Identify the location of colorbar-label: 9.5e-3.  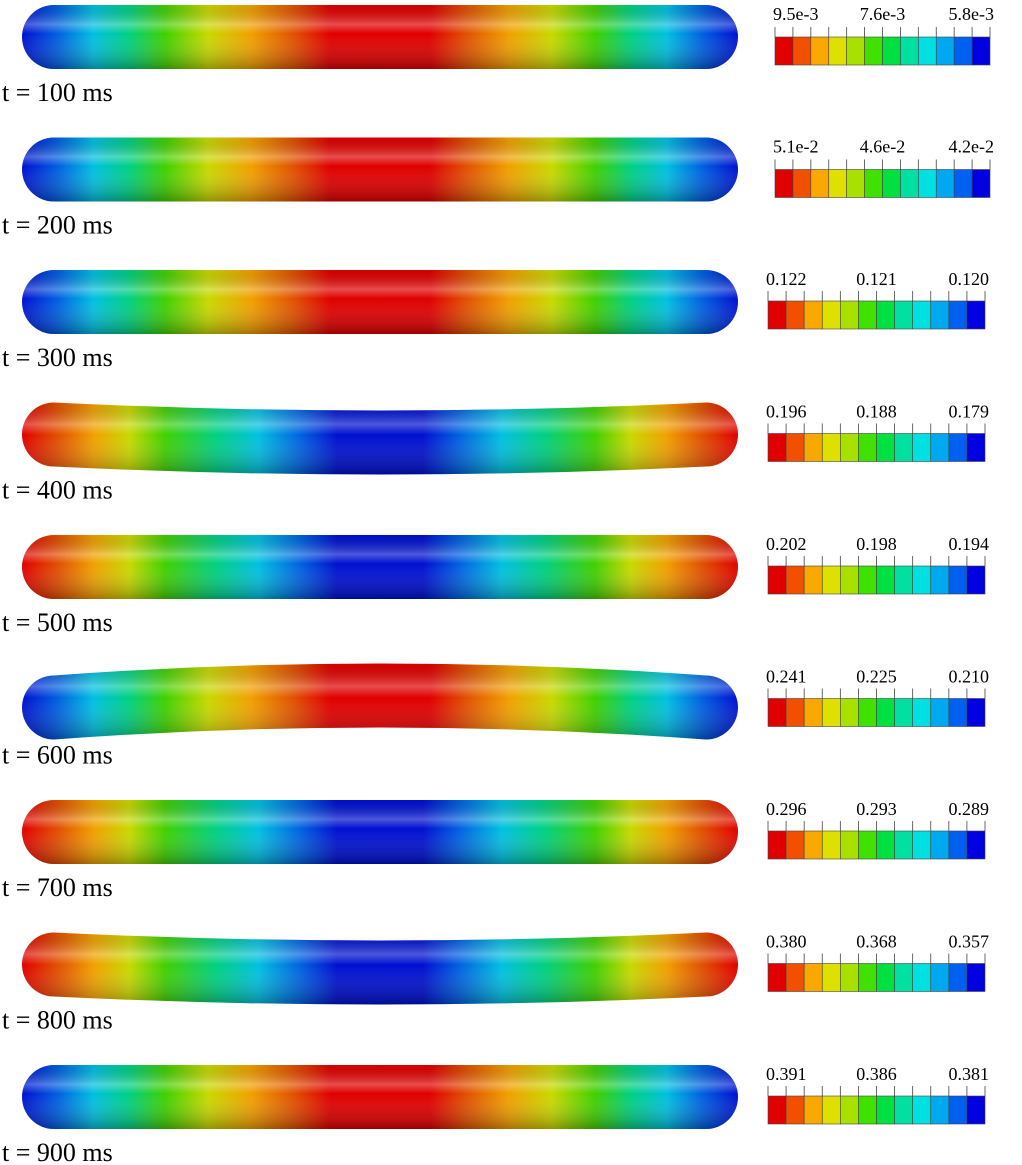
(795, 14).